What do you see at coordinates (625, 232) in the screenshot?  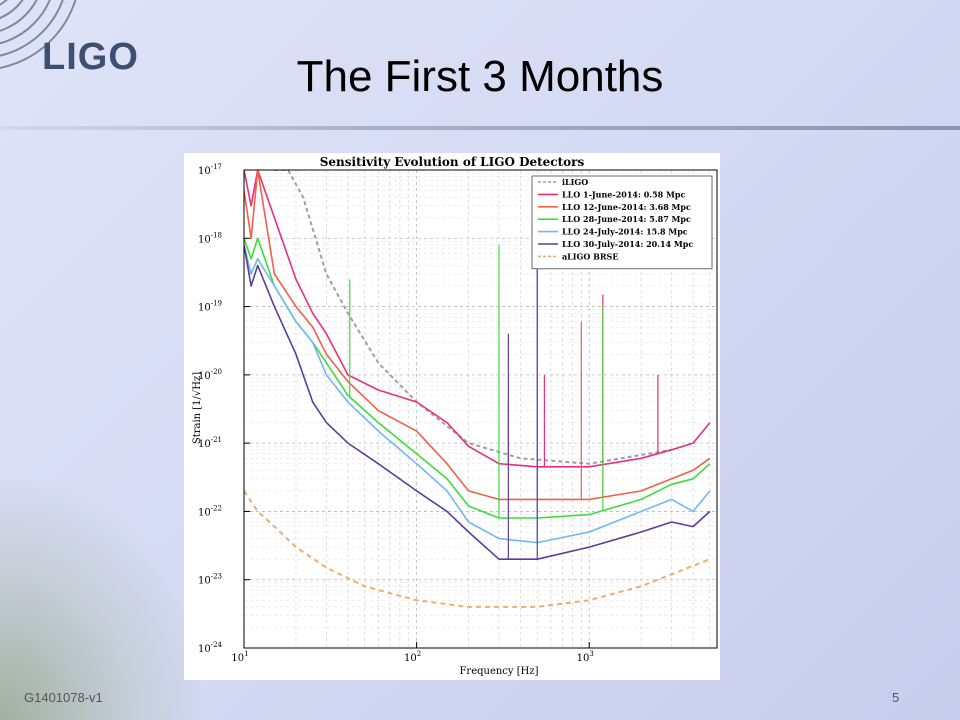 I see `legend-label-4: LLO 24-July-2014: 15.8 Mpc` at bounding box center [625, 232].